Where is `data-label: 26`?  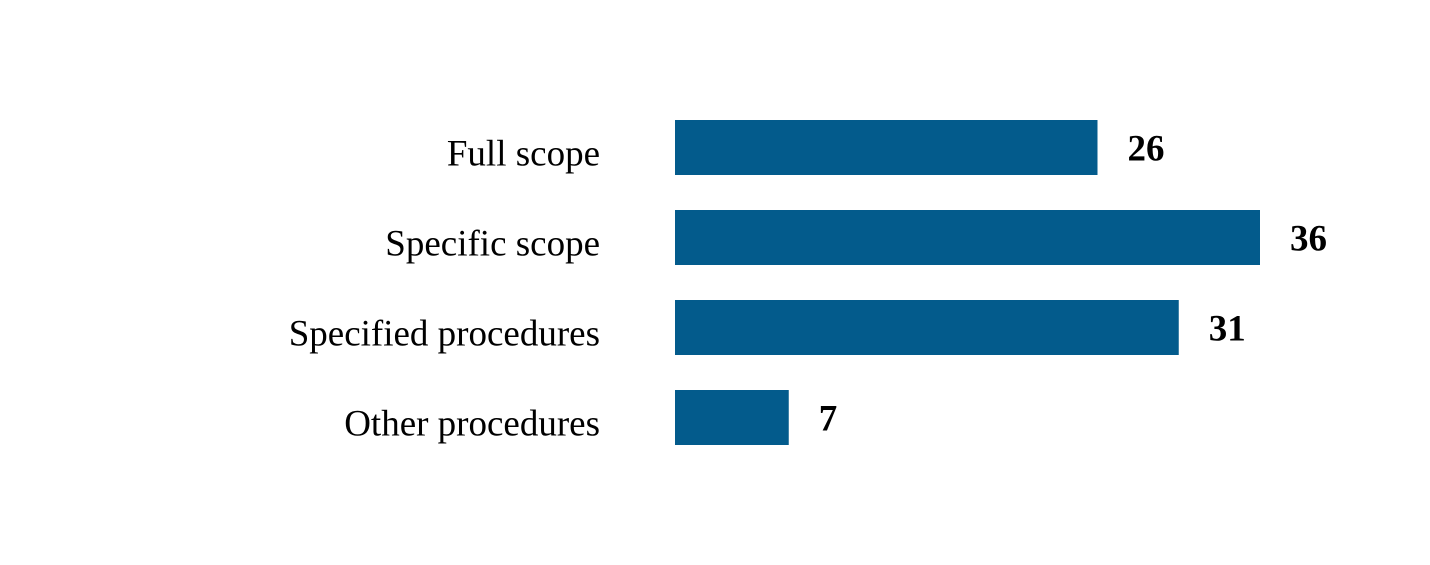
data-label: 26 is located at coordinates (1146, 149).